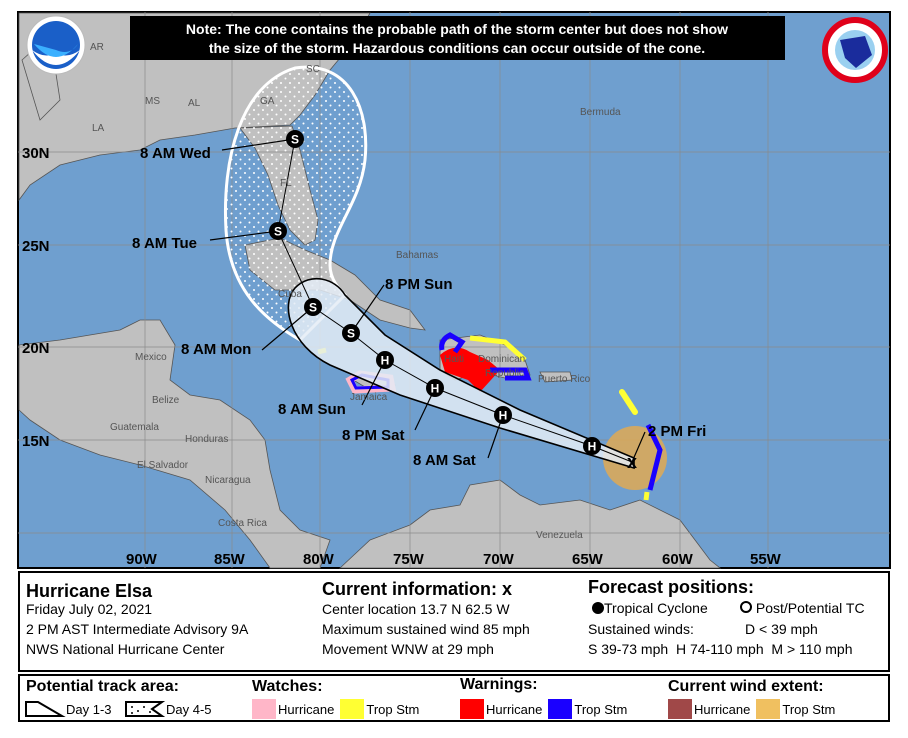 This screenshot has height=738, width=908. Describe the element at coordinates (628, 649) in the screenshot. I see `wind-s: S 39-73 mph` at that location.